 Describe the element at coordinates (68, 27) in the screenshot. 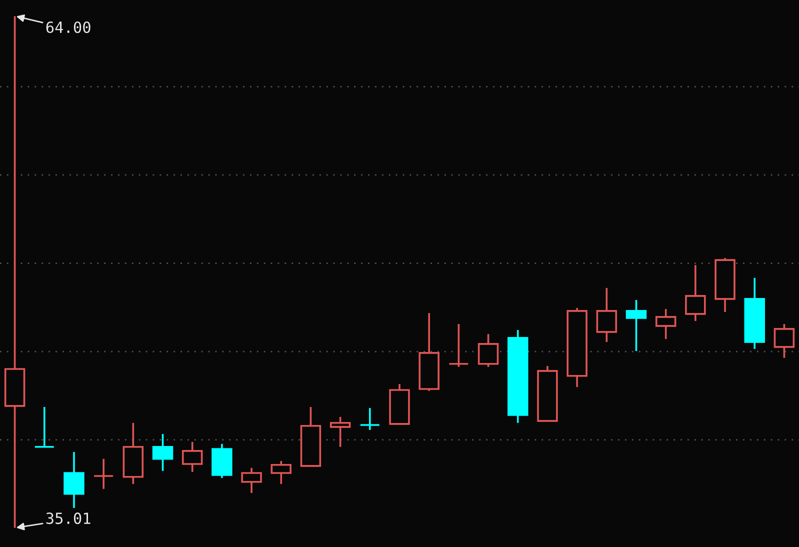

I see `annotation: 64.00` at that location.